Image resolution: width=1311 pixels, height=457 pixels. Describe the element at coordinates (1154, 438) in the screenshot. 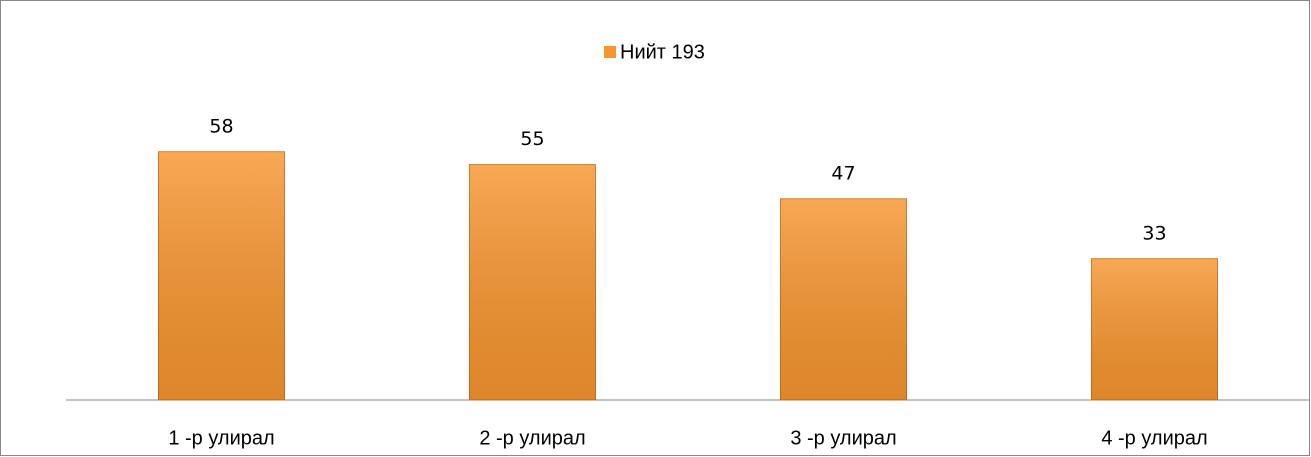

I see `x-tick-label: 4 -р улирал` at that location.